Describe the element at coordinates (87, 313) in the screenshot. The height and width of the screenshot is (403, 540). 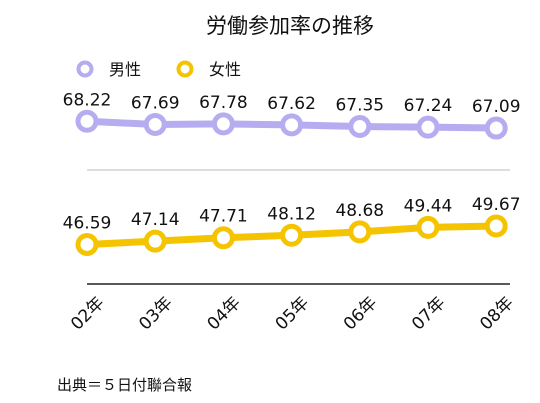
I see `x-tick-label: 02年` at that location.